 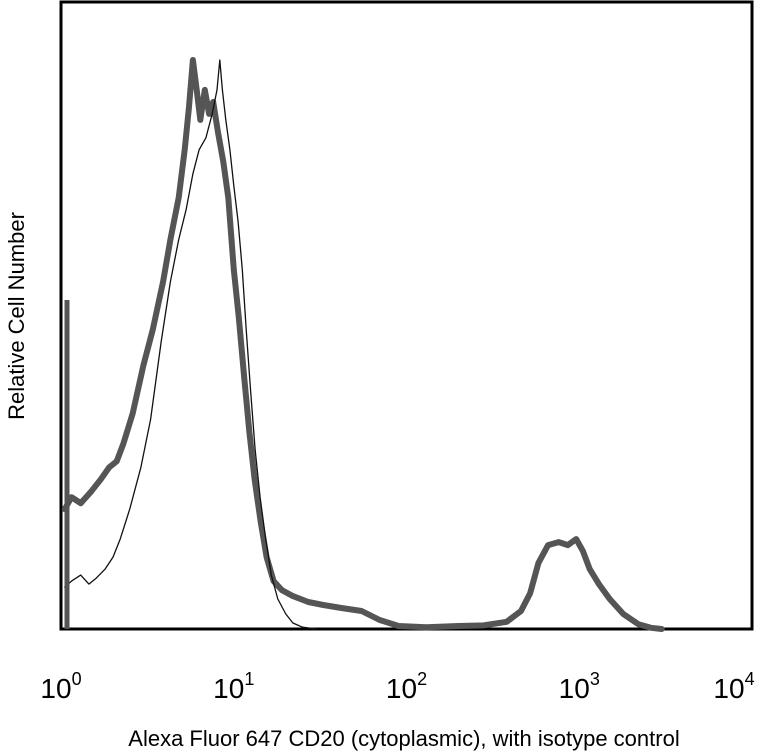 What do you see at coordinates (750, 679) in the screenshot?
I see `x-tick-exponent: 4` at bounding box center [750, 679].